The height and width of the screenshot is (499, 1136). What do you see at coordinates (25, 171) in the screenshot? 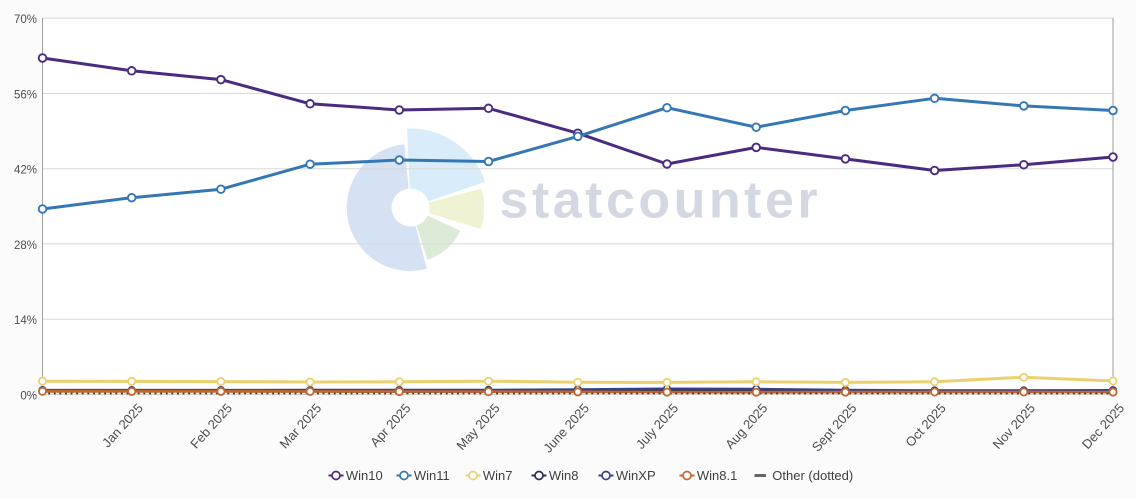
I see `svg-text: 42%` at bounding box center [25, 171].